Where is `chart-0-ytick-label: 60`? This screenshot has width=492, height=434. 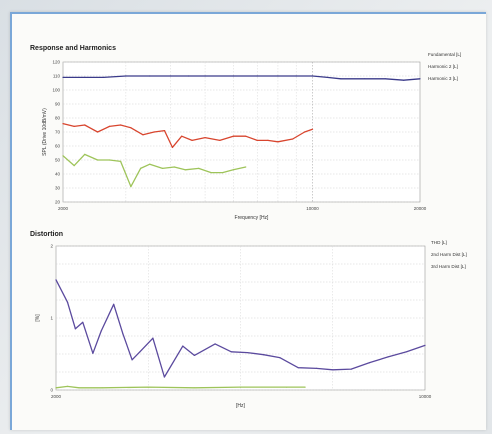
chart-0-ytick-label: 60 is located at coordinates (58, 146).